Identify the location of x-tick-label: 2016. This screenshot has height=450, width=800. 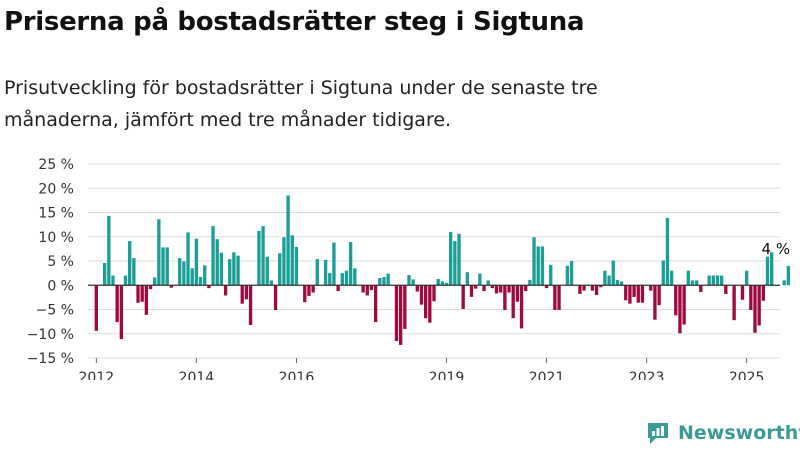
(297, 375).